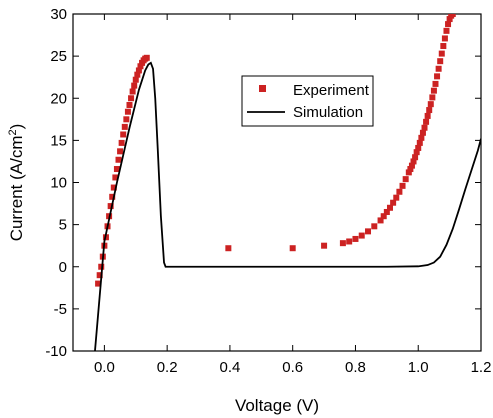 The height and width of the screenshot is (418, 493). What do you see at coordinates (418, 367) in the screenshot?
I see `x-tick-label: 1.0` at bounding box center [418, 367].